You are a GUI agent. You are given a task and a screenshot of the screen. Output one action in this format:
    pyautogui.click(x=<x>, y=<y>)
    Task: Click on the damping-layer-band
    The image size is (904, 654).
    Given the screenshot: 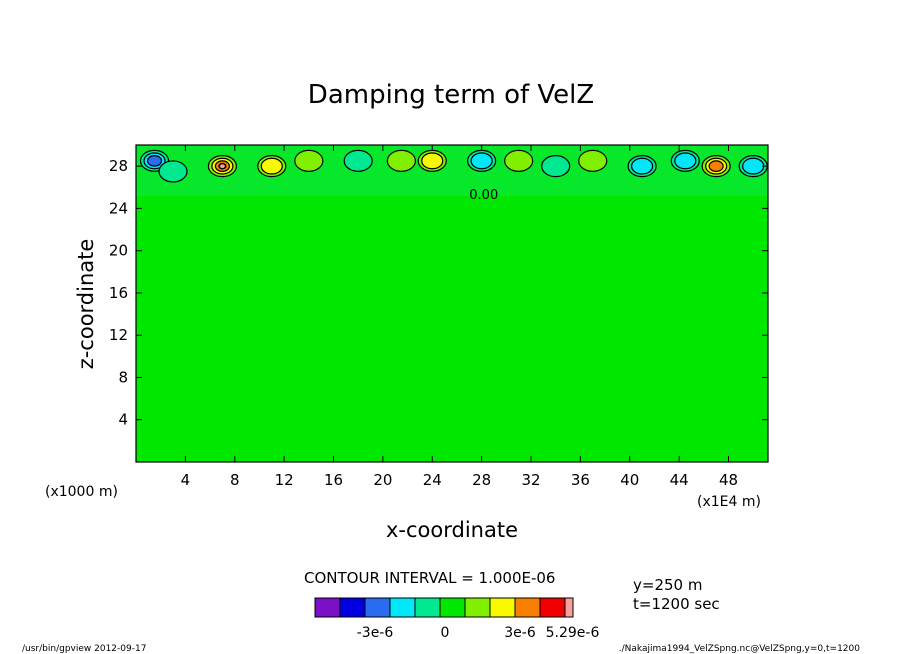 What is the action you would take?
    pyautogui.click(x=452, y=170)
    